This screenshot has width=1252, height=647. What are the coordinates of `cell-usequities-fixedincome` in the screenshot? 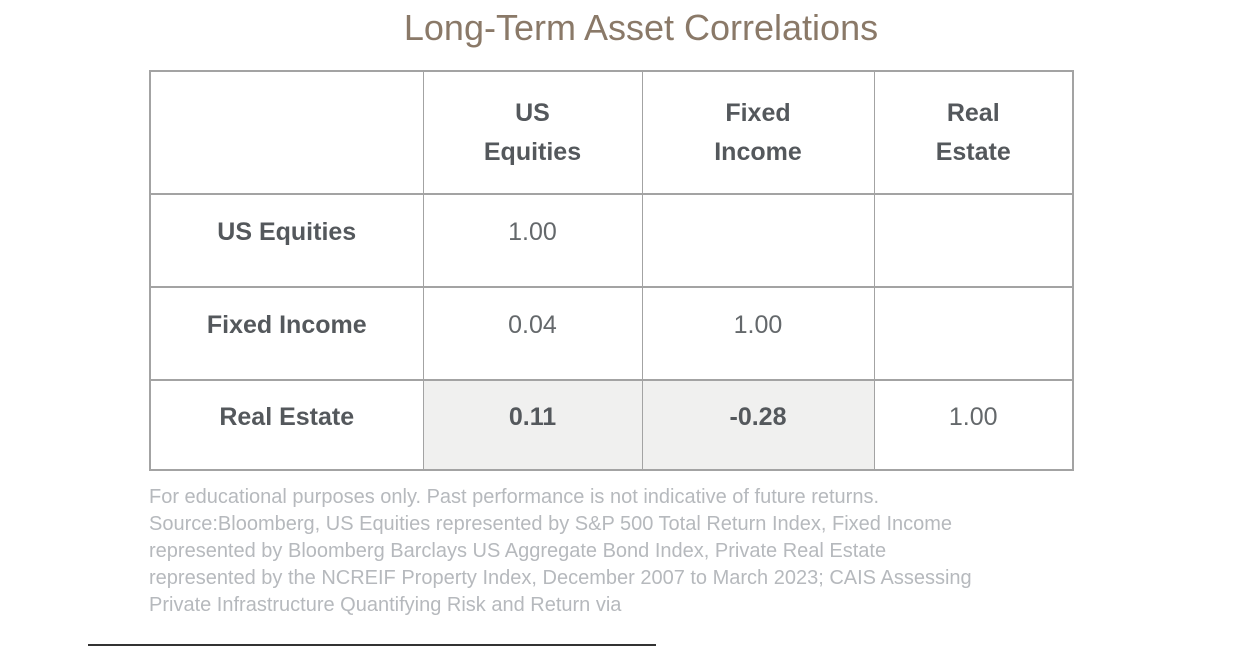 It's located at (758, 240).